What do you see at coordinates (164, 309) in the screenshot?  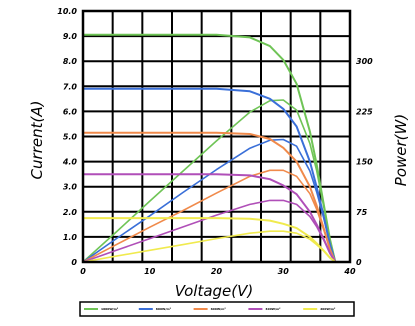 I see `legend-label: 800W/m²` at bounding box center [164, 309].